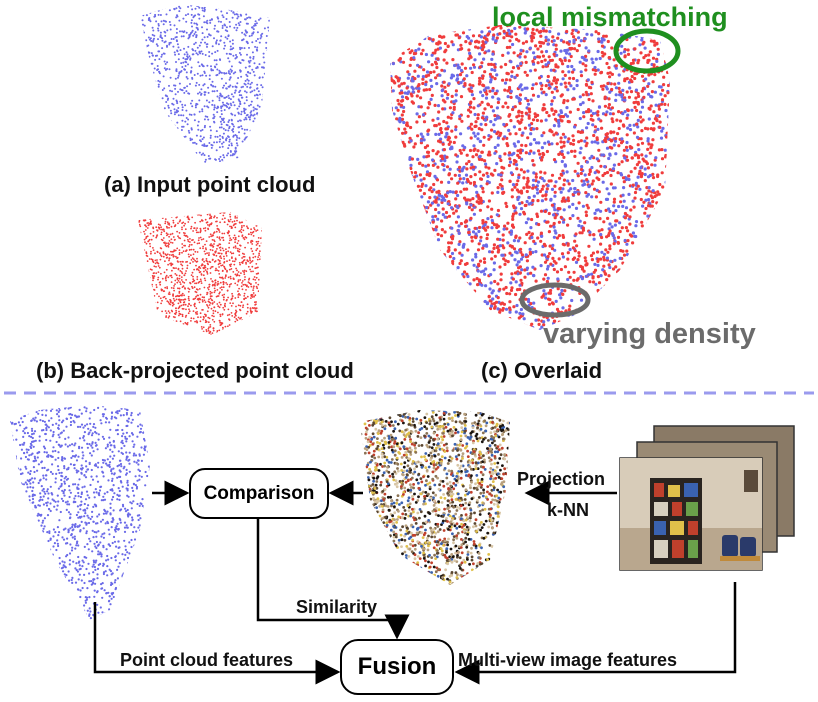  What do you see at coordinates (207, 660) in the screenshot?
I see `label-point-cloud-features: Point cloud features` at bounding box center [207, 660].